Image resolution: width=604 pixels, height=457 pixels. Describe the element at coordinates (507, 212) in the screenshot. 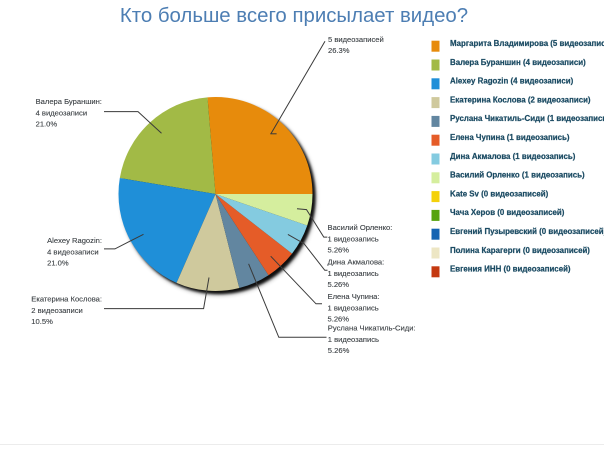

I see `svg-text: Чача Херов (0 видеозаписей)` at that location.